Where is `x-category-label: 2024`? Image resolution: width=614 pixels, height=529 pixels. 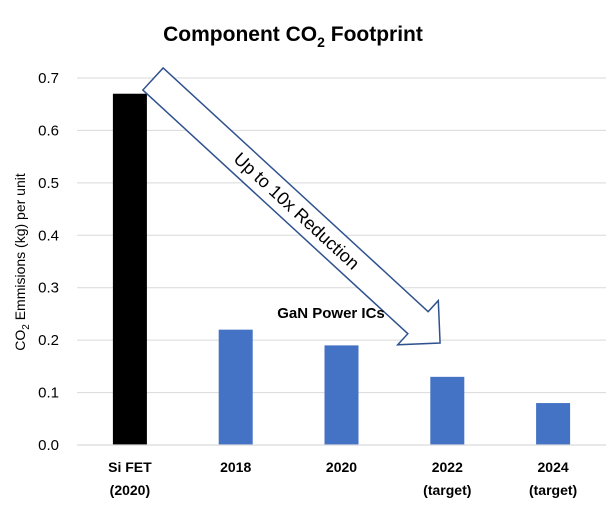 x-category-label: 2024 is located at coordinates (553, 467).